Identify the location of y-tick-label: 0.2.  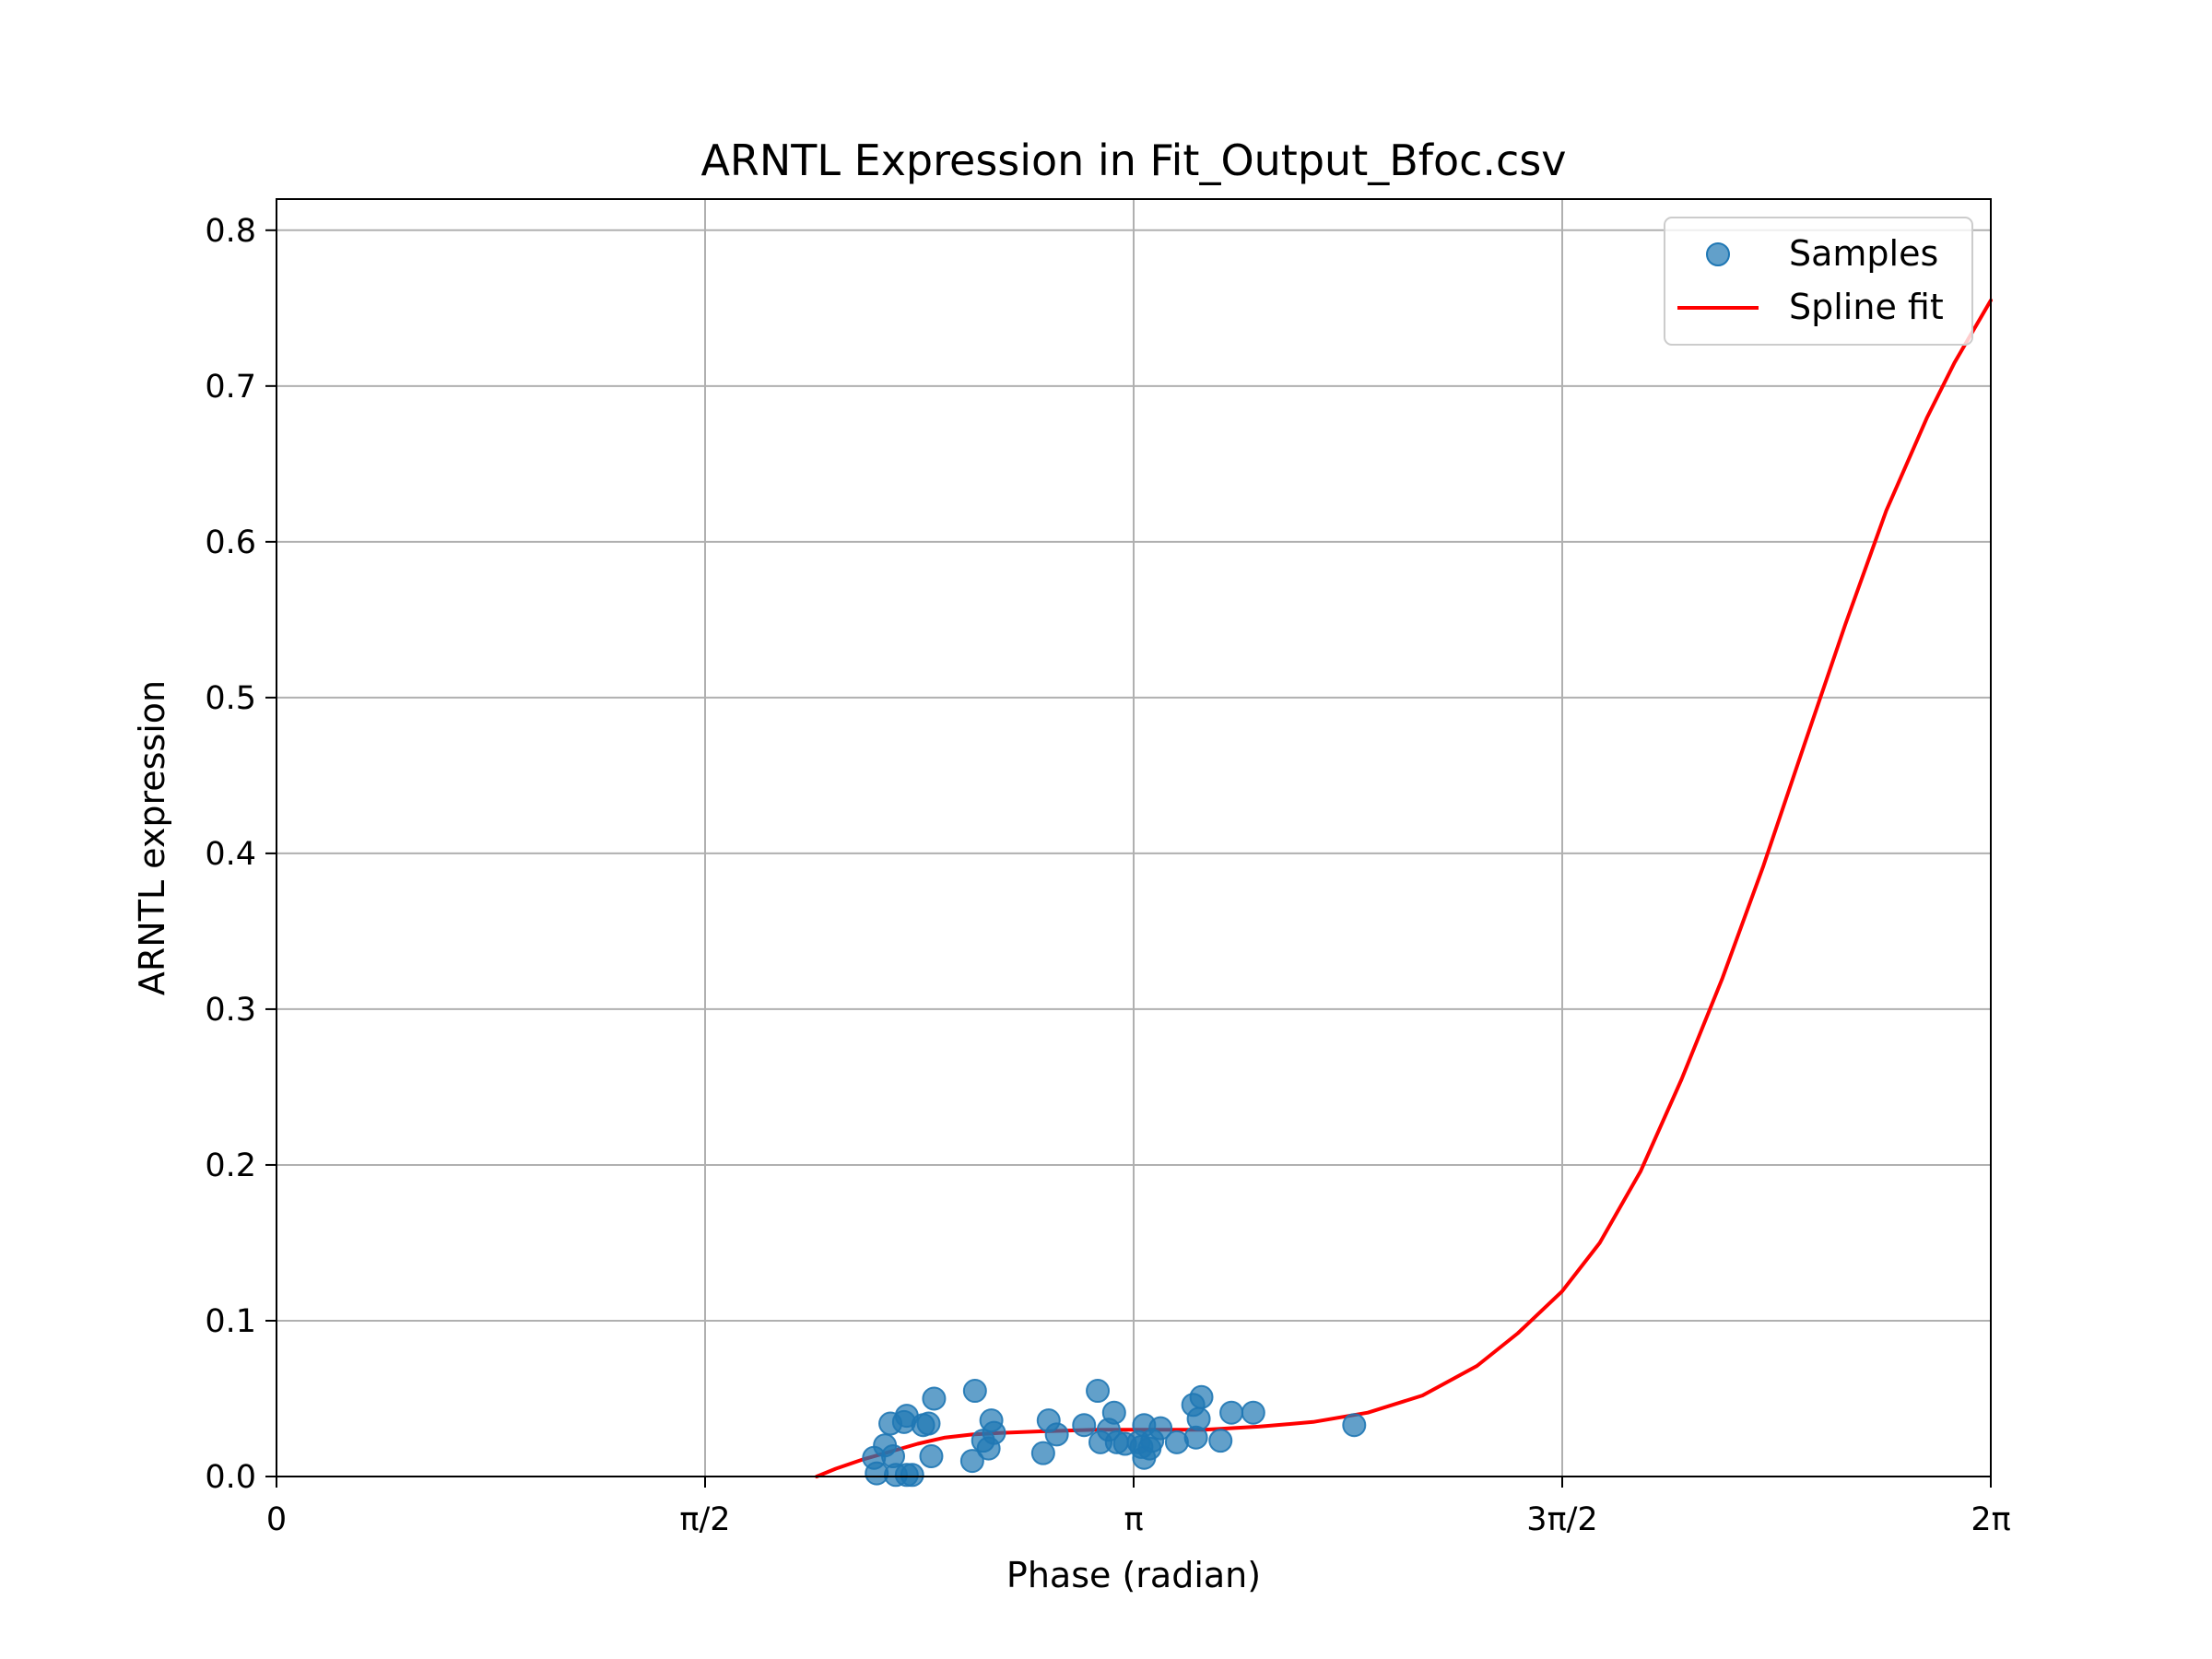
(230, 1165).